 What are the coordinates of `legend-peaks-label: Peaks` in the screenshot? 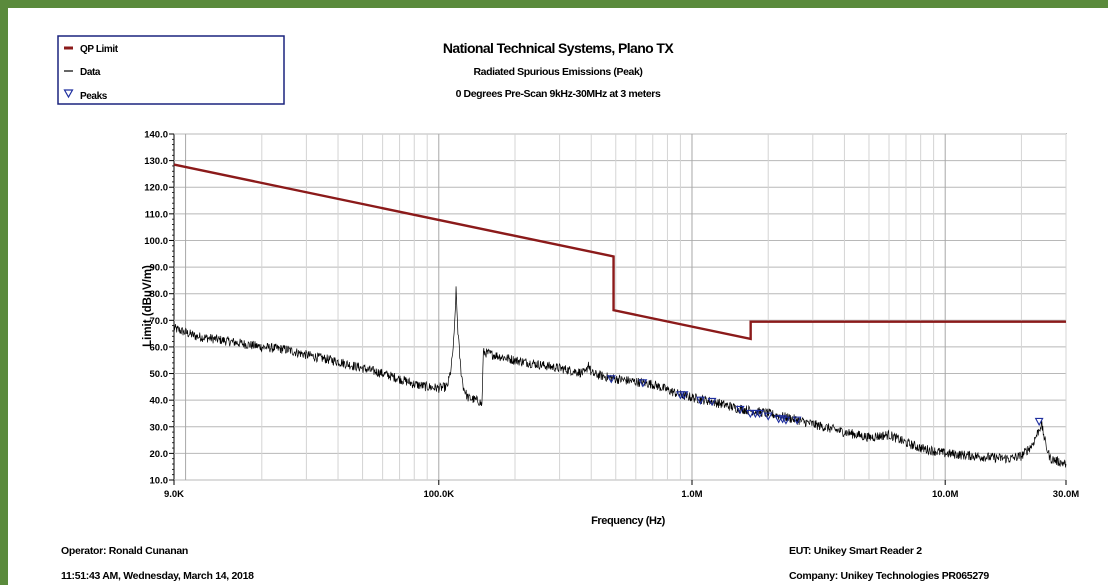 It's located at (94, 96).